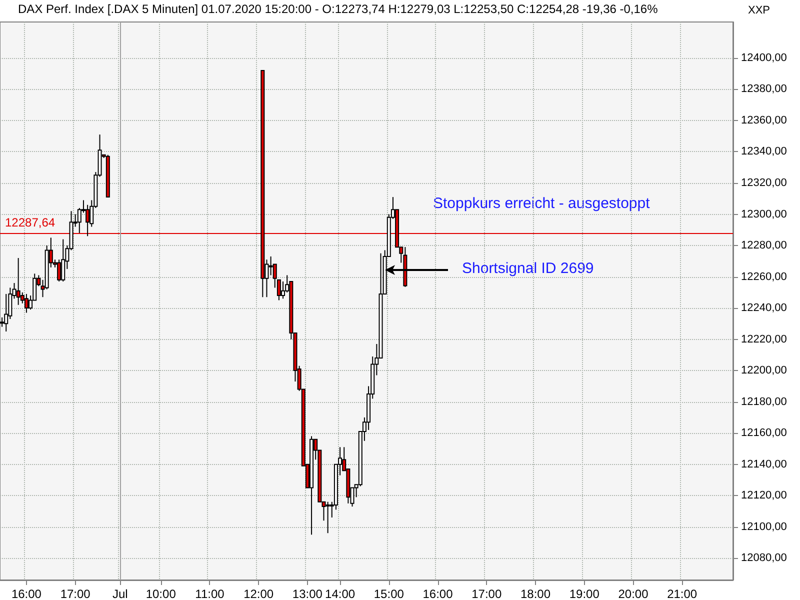 Image resolution: width=800 pixels, height=600 pixels. What do you see at coordinates (161, 593) in the screenshot?
I see `x-tick-label: 10:00` at bounding box center [161, 593].